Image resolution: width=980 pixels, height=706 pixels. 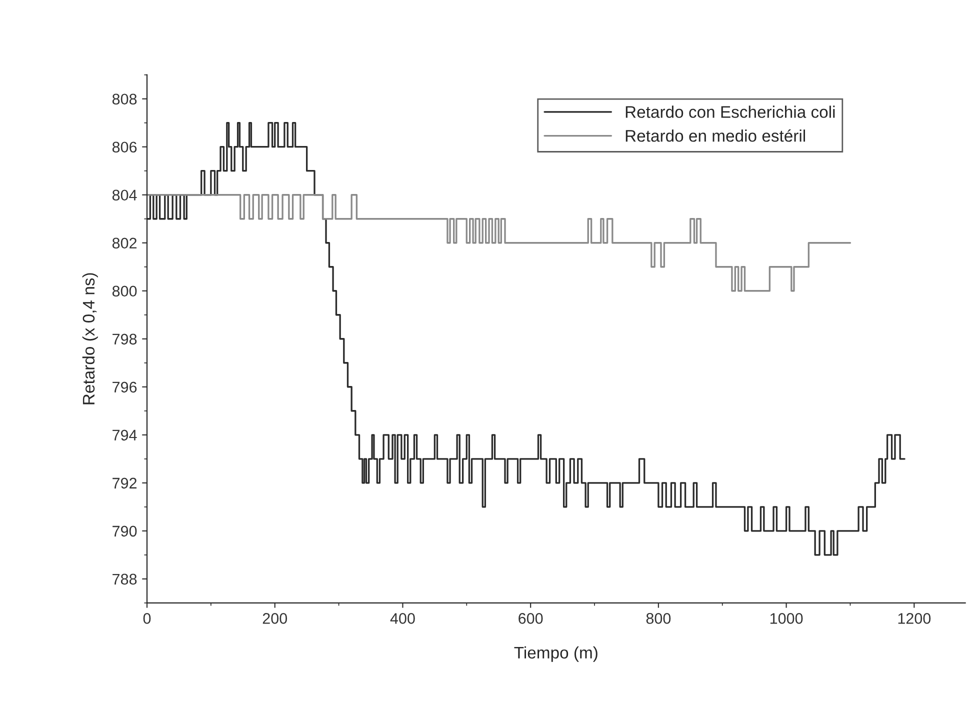 What do you see at coordinates (275, 618) in the screenshot?
I see `x-tick-label: 200` at bounding box center [275, 618].